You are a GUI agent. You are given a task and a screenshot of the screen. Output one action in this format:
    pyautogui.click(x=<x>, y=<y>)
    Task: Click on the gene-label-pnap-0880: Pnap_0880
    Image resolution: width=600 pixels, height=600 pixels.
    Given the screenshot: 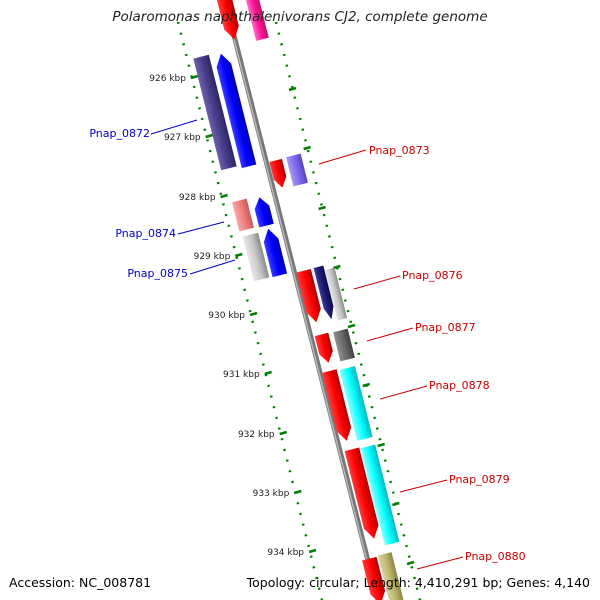 What is the action you would take?
    pyautogui.click(x=495, y=556)
    